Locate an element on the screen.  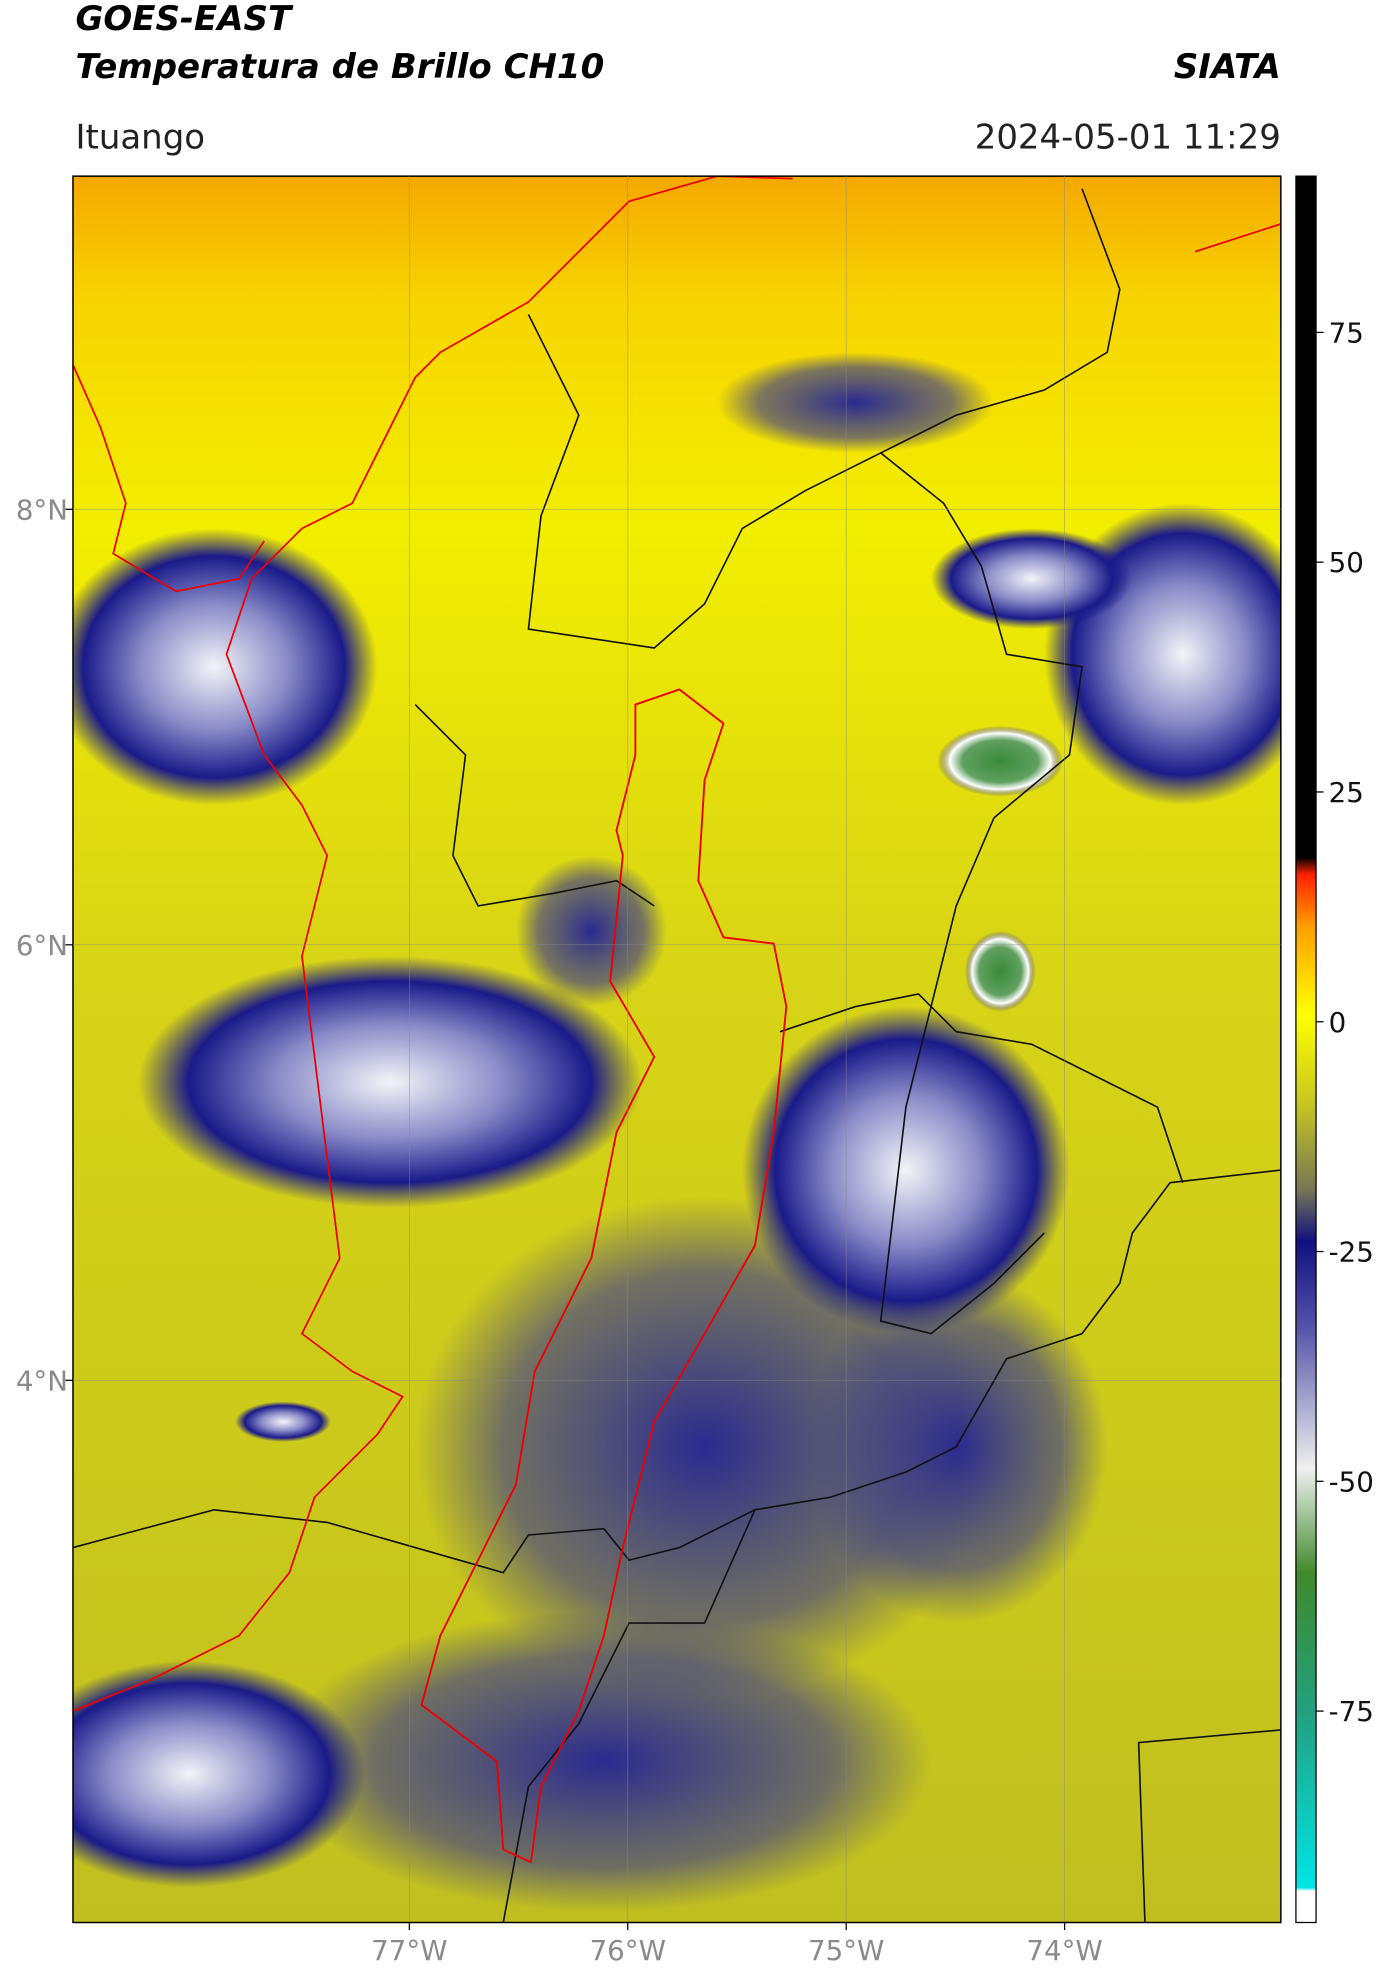
x-tick-label: 74°W is located at coordinates (1064, 1950).